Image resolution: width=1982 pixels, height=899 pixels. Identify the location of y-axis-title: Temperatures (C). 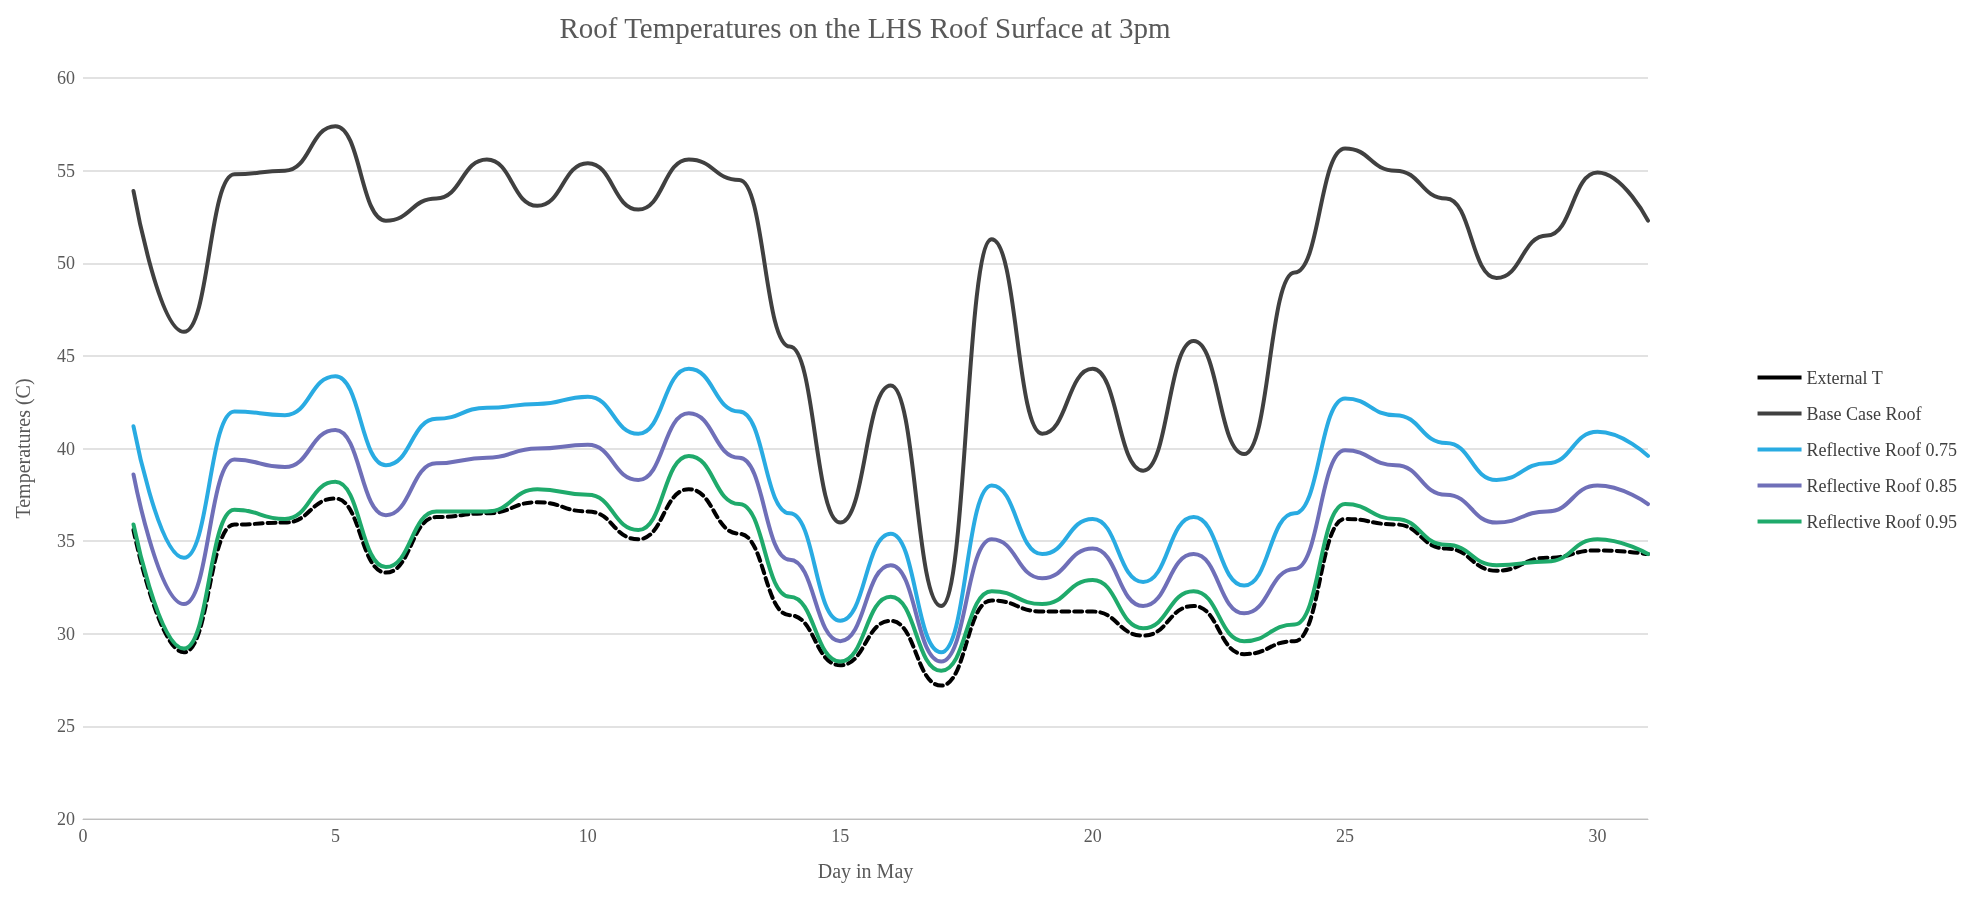
(23, 448).